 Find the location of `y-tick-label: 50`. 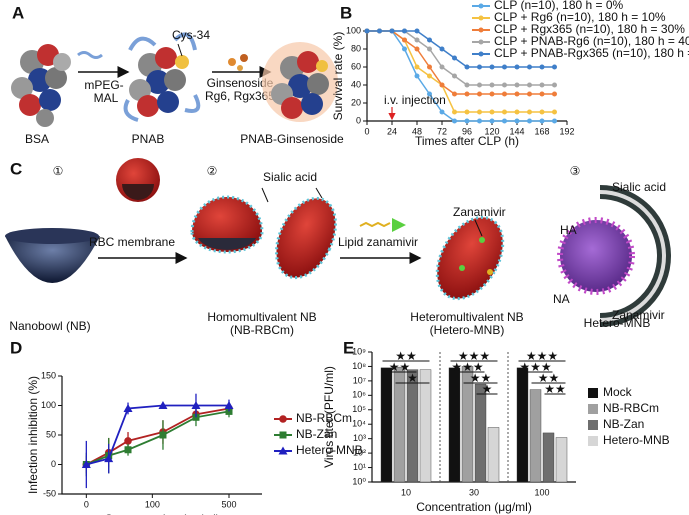

y-tick-label: 50 is located at coordinates (51, 434).